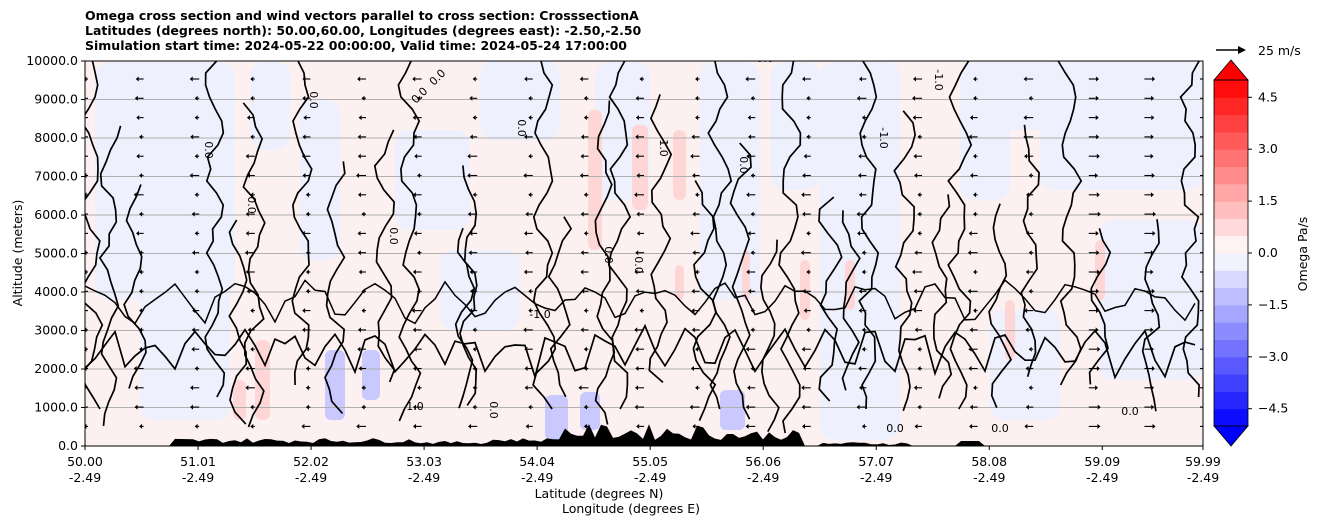  Describe the element at coordinates (1273, 356) in the screenshot. I see `colorbar-tick-label: −3.0` at that location.